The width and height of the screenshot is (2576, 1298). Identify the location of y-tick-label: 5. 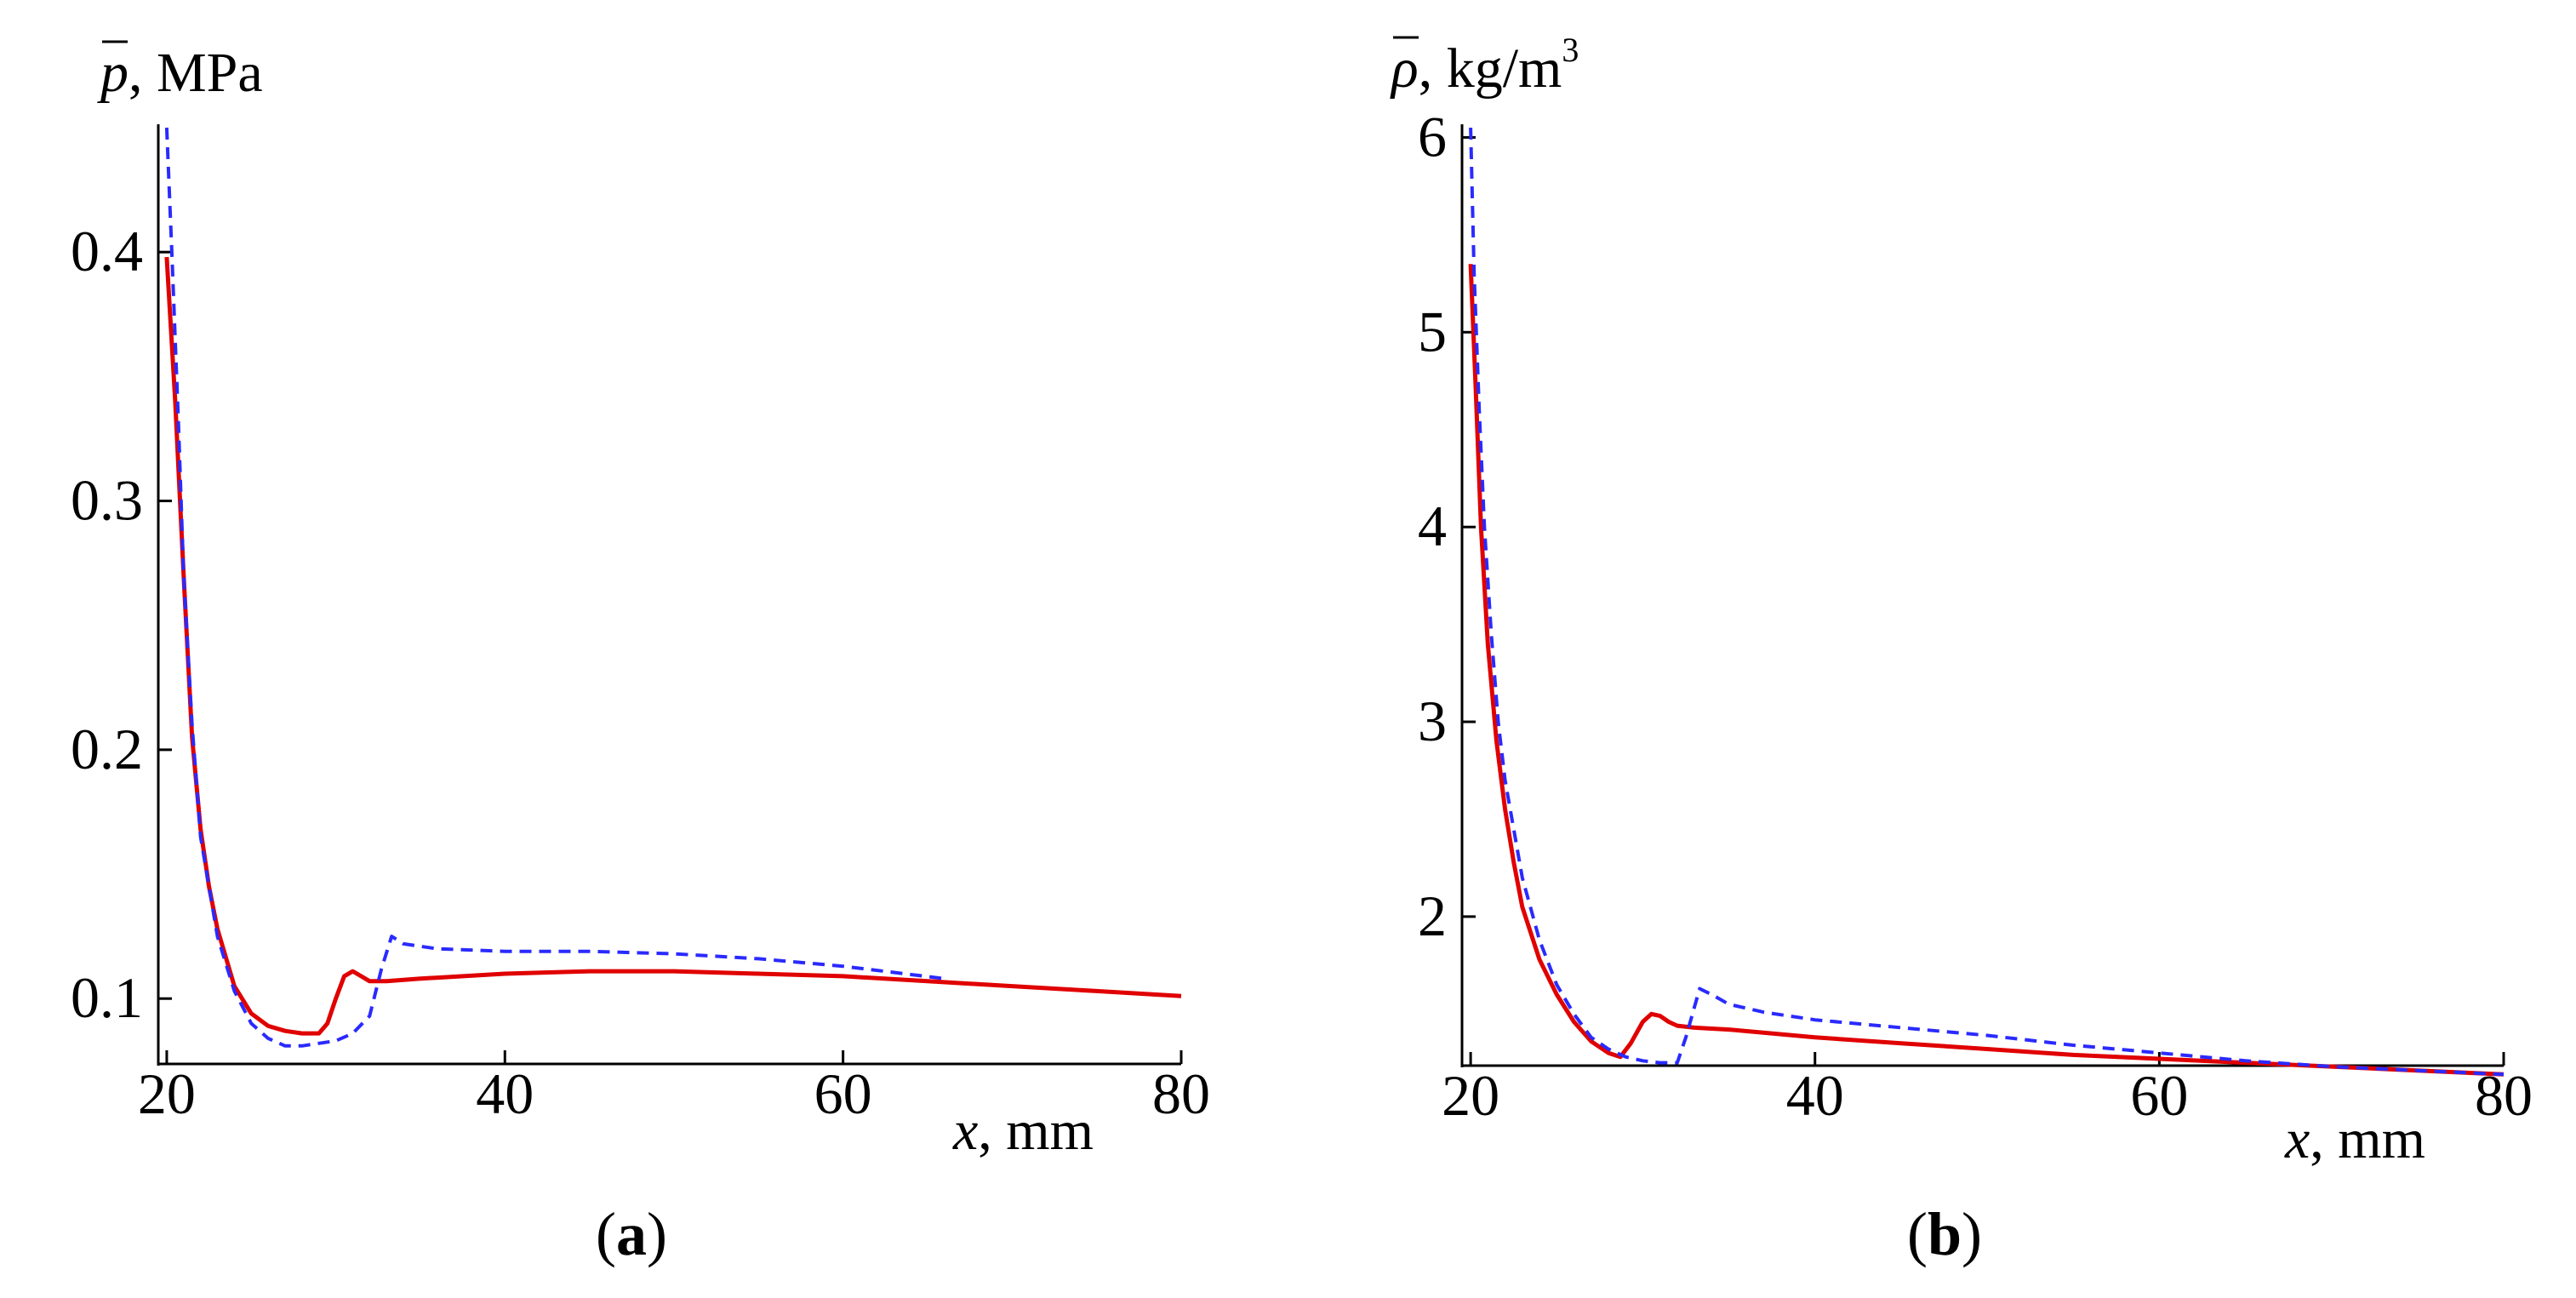
(1432, 331).